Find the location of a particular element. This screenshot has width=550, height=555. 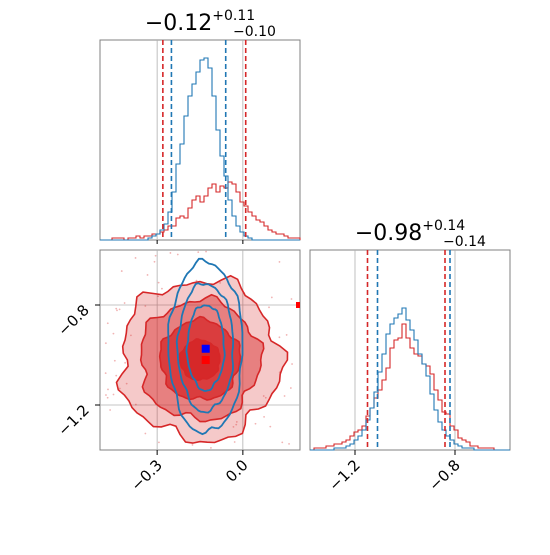

title-param1: −0.12+0.11 is located at coordinates (200, 22).